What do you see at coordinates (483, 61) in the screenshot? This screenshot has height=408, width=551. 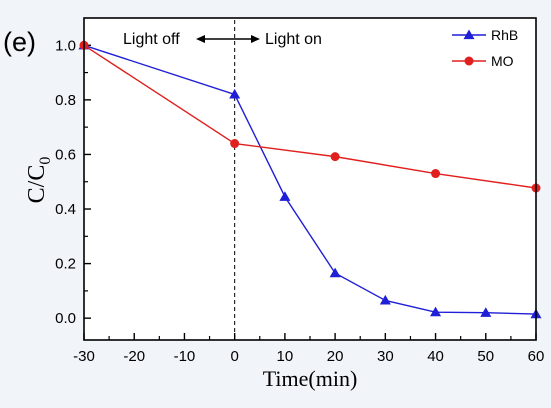 I see `legend-entry-mo: MO` at bounding box center [483, 61].